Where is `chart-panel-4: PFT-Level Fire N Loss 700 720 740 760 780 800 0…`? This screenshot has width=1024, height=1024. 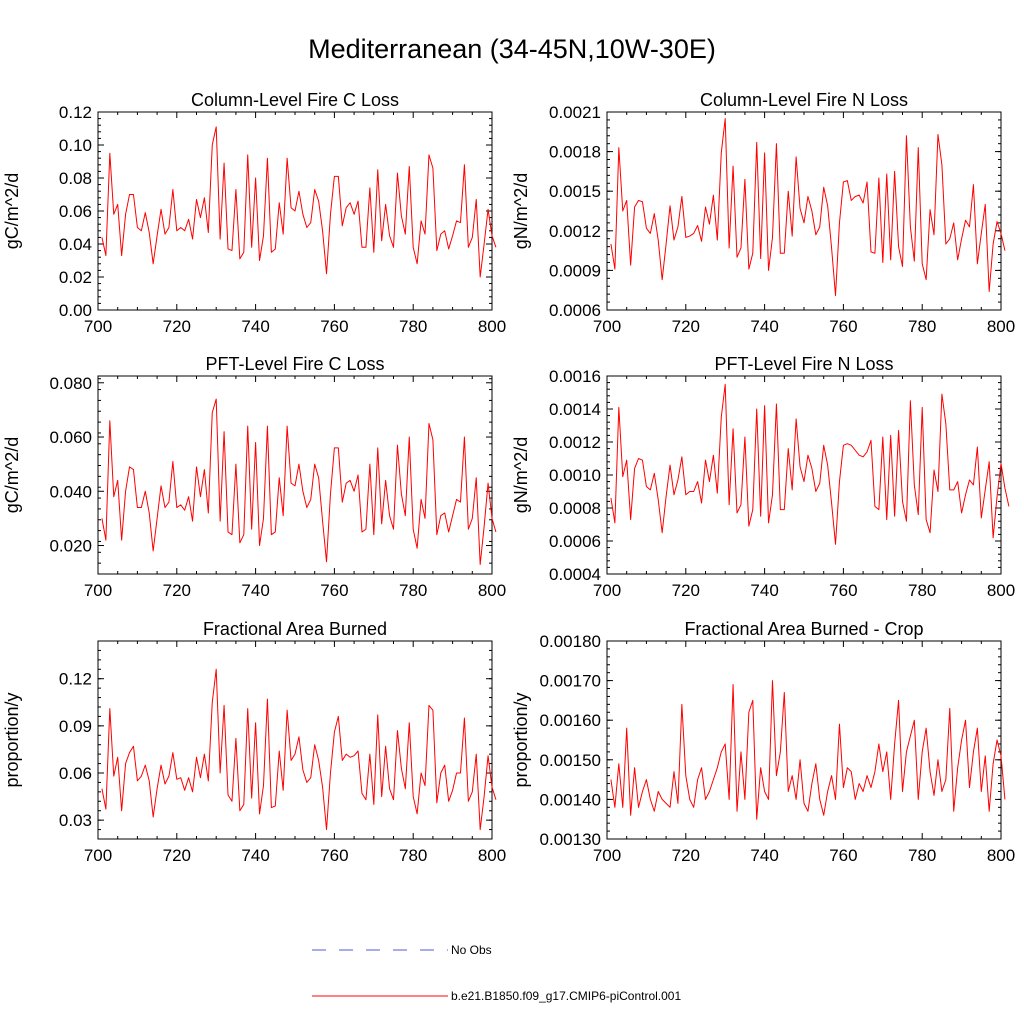 chart-panel-4: PFT-Level Fire N Loss 700 720 740 760 780 800 0… is located at coordinates (763, 477).